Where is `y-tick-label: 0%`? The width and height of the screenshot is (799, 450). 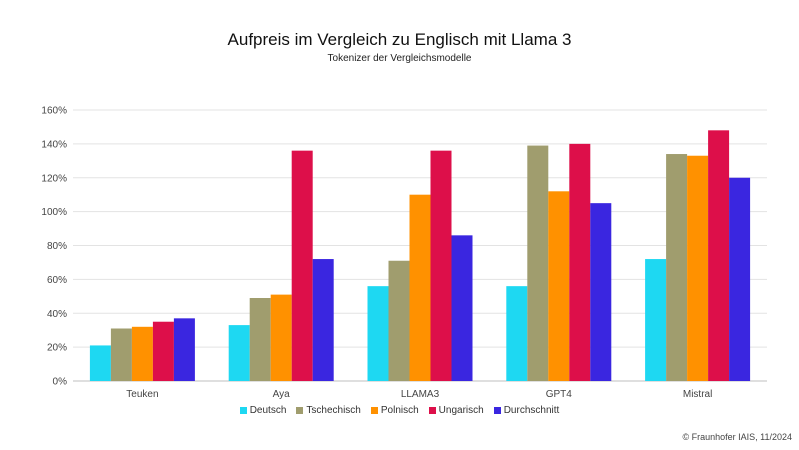 y-tick-label: 0% is located at coordinates (60, 382).